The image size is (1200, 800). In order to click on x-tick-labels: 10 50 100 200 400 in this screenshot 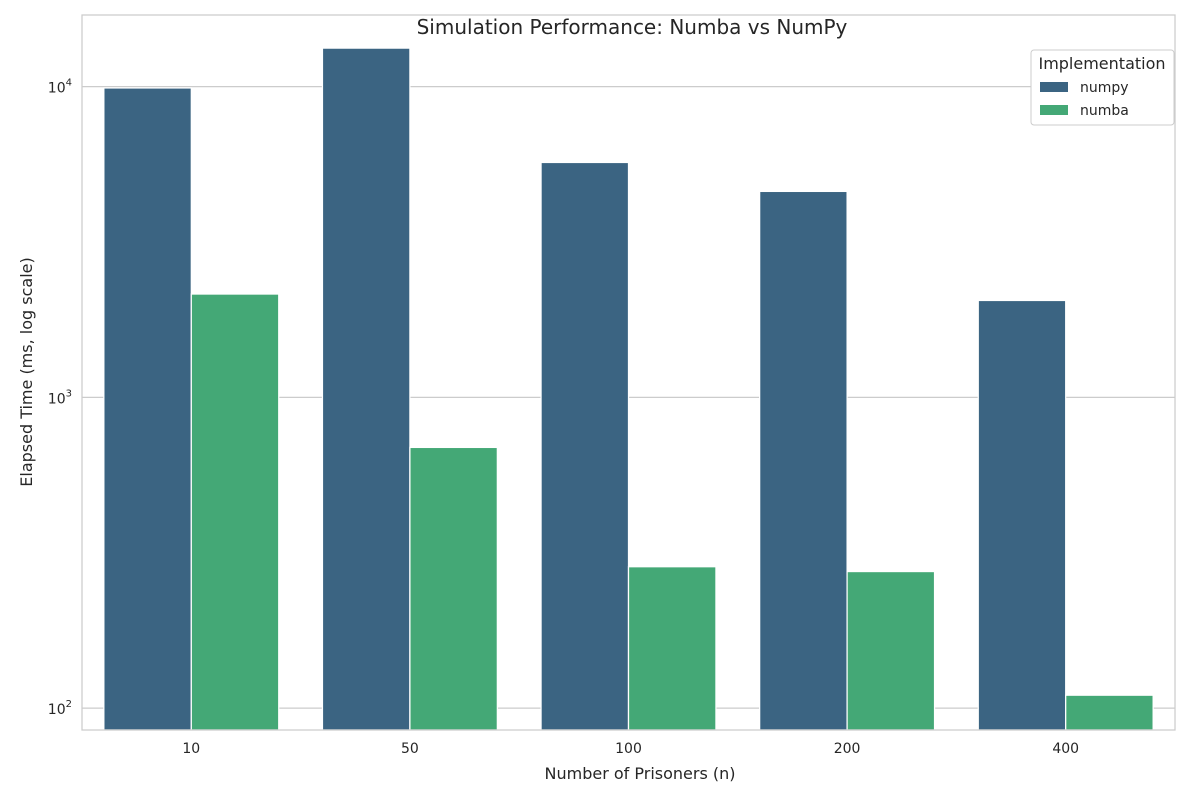, I will do `click(630, 749)`.